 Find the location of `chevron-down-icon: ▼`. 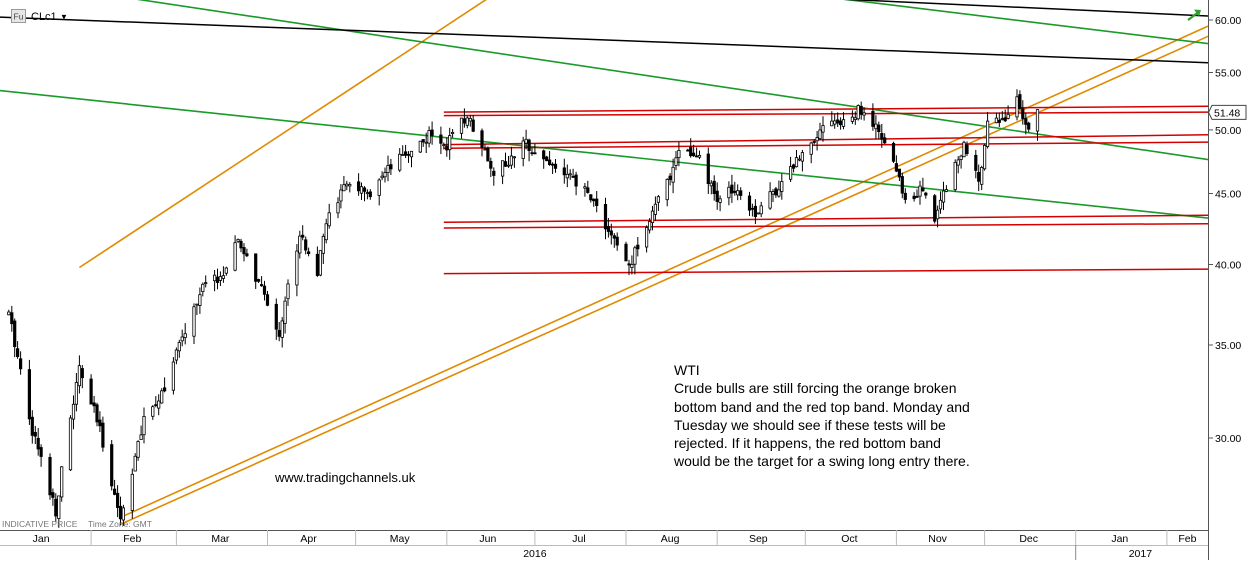

chevron-down-icon: ▼ is located at coordinates (64, 17).